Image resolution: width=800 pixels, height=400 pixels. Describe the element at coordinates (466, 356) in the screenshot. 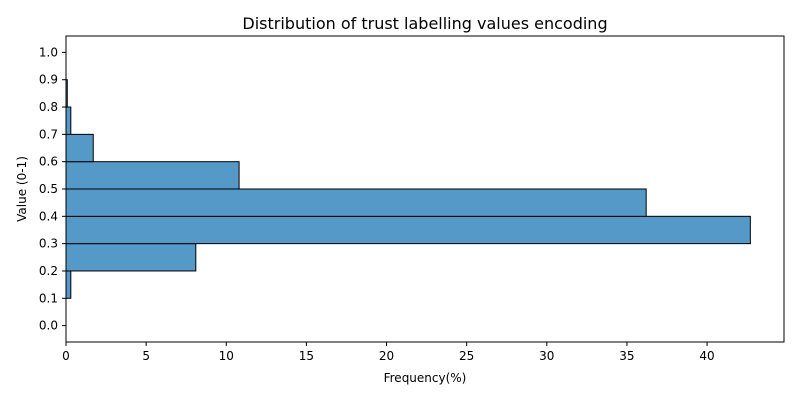

I see `x-tick-label: 25` at that location.